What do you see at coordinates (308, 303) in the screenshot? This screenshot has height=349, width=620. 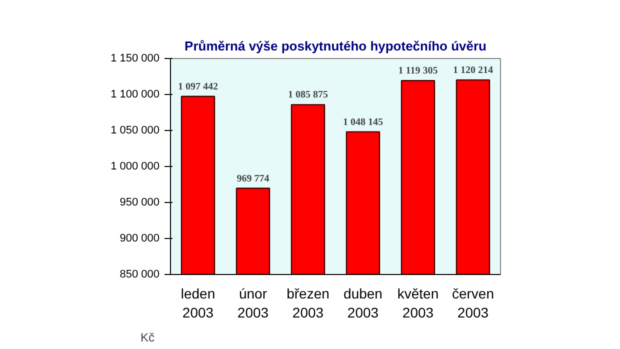 I see `x-tick-label: březen 2003` at bounding box center [308, 303].